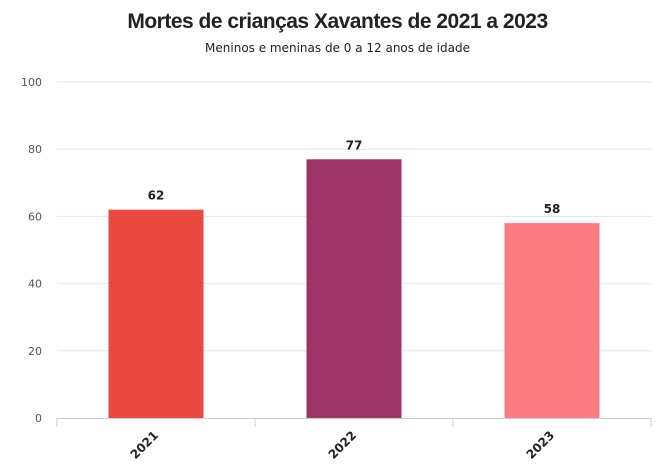 This screenshot has width=659, height=466. Describe the element at coordinates (552, 209) in the screenshot. I see `bar-value-label-2023: 58` at that location.